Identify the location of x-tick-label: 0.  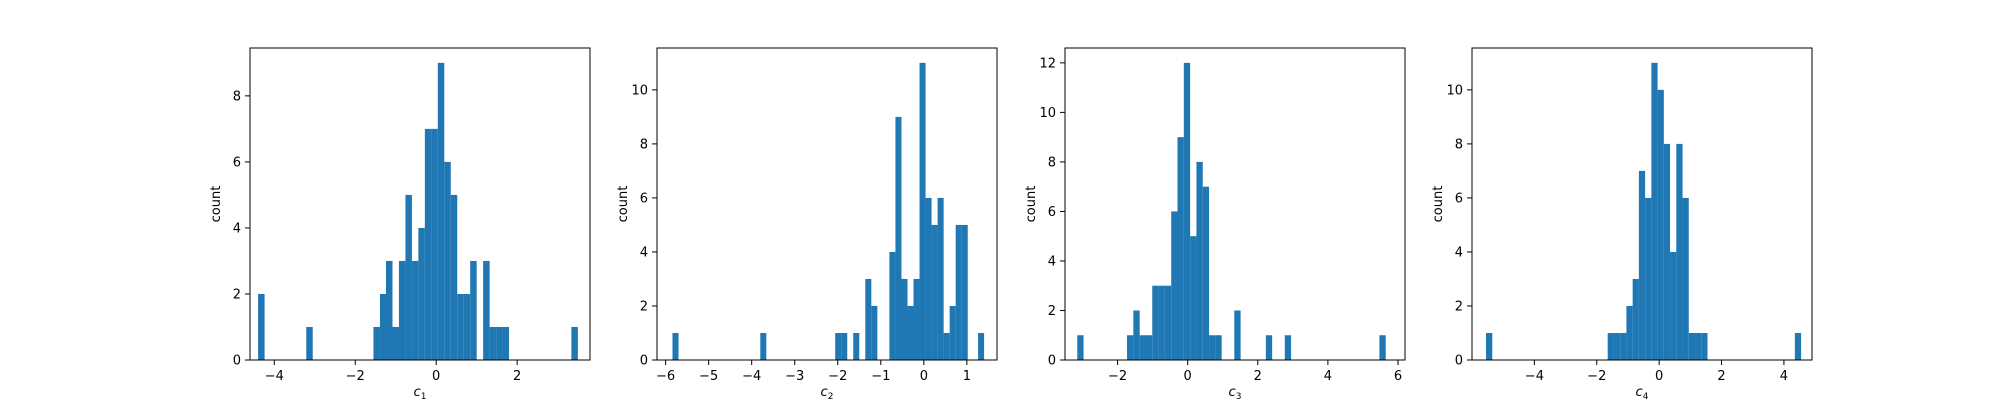
(1188, 376).